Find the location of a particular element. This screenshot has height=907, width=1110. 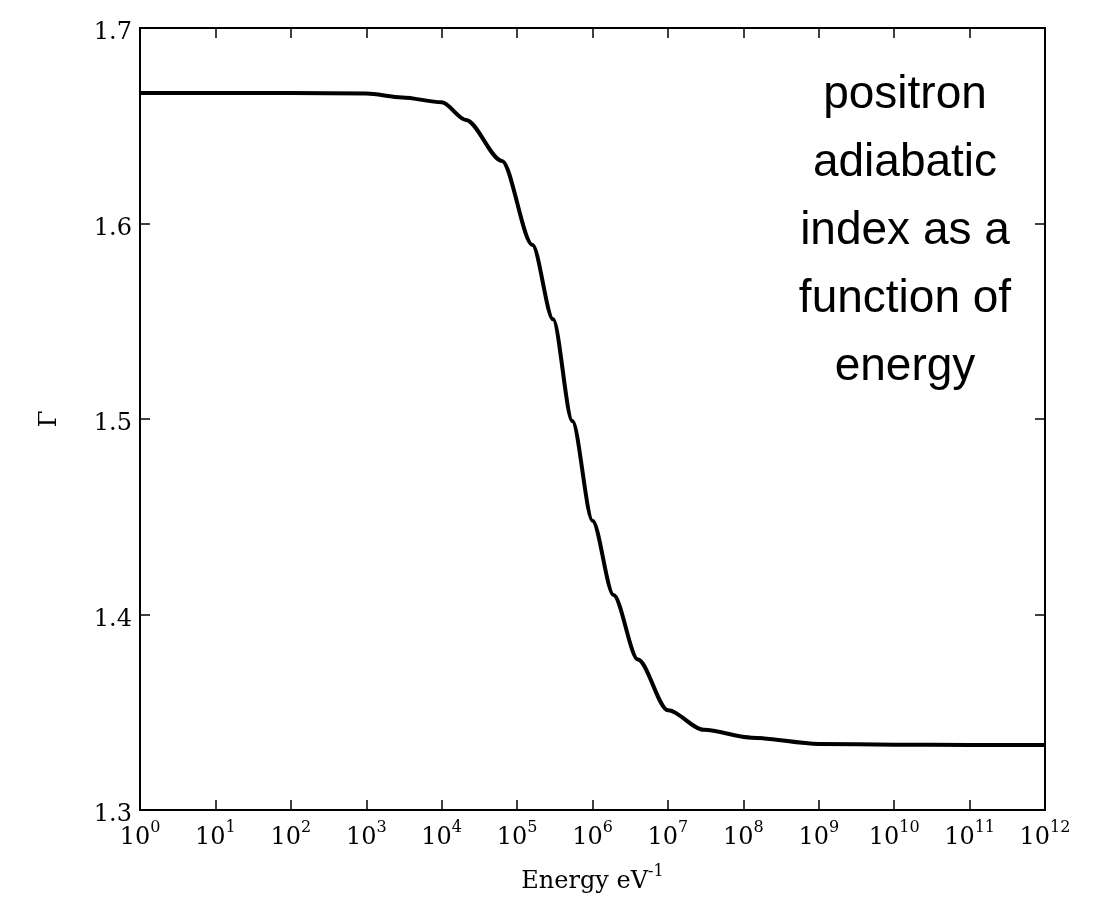

y-tick-label: 1.5 is located at coordinates (112, 422).